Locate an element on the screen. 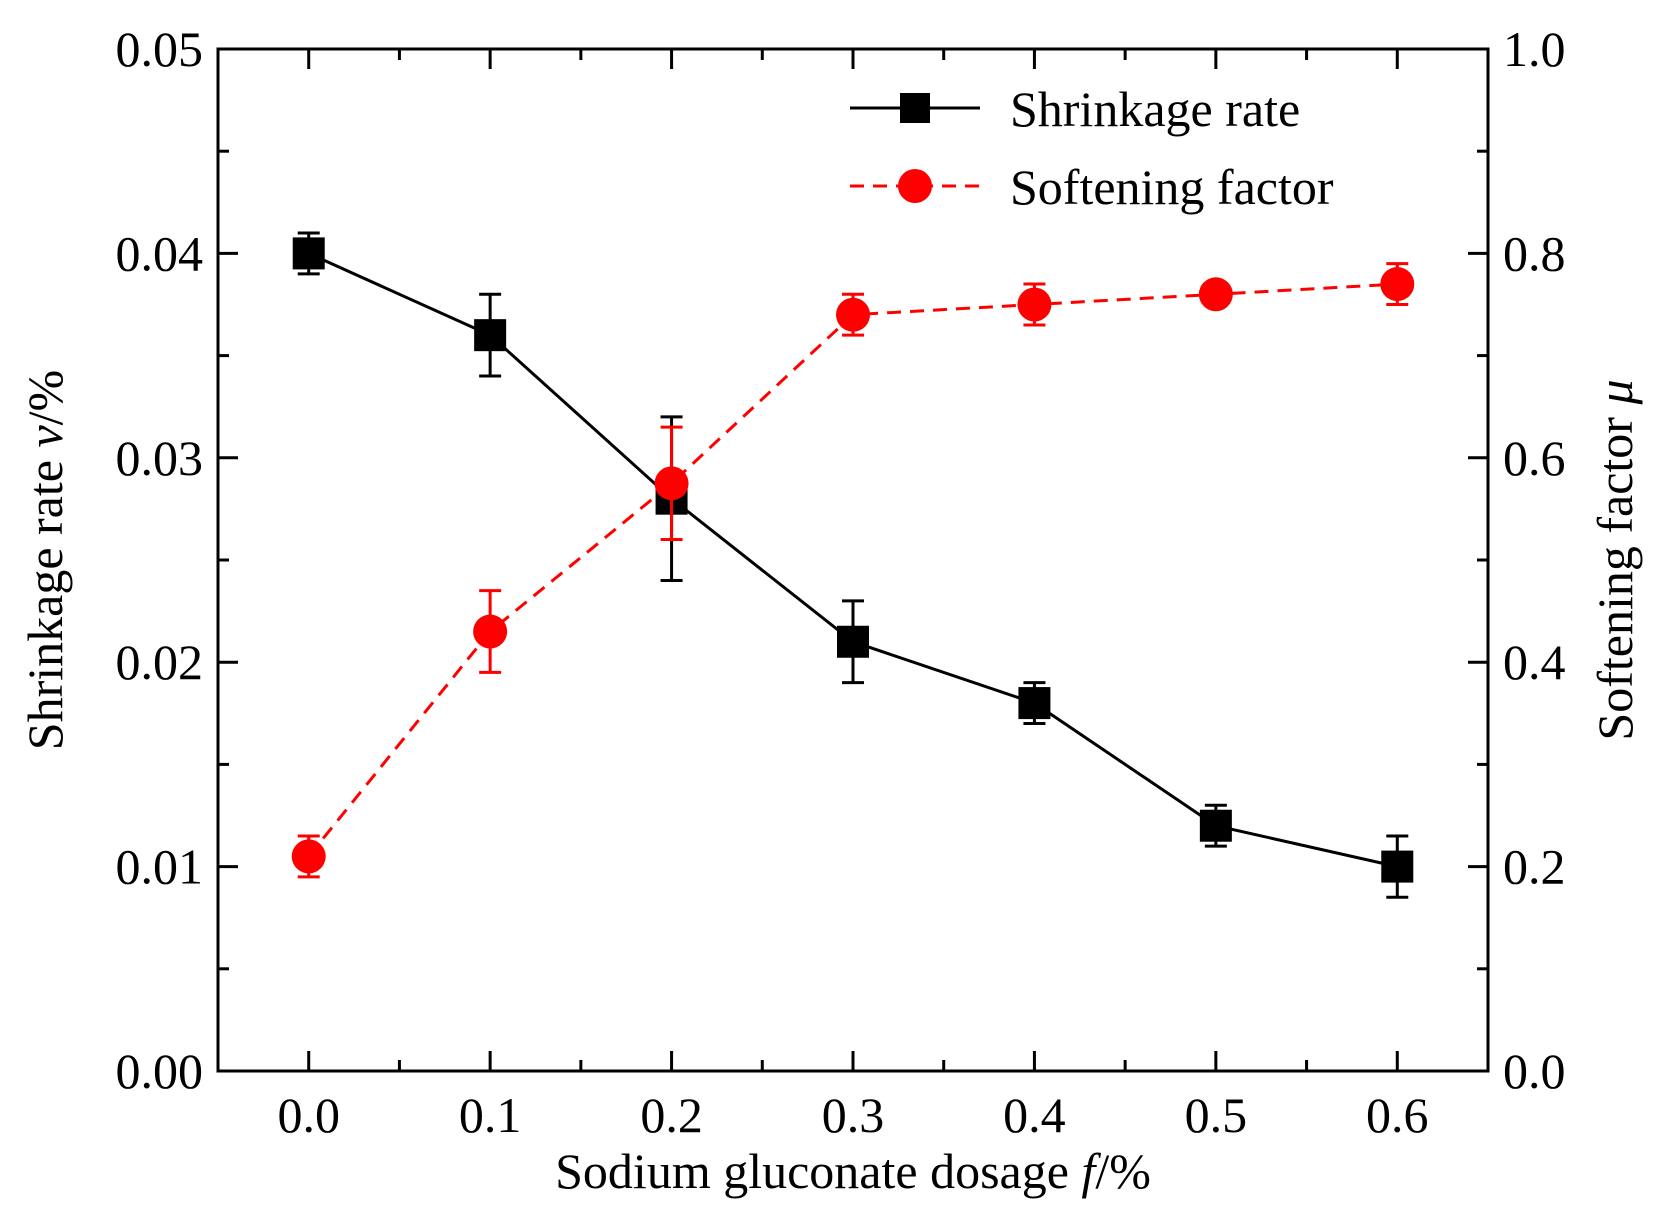 Image resolution: width=1672 pixels, height=1216 pixels. y-right-axis-title-var: μ is located at coordinates (1615, 392).